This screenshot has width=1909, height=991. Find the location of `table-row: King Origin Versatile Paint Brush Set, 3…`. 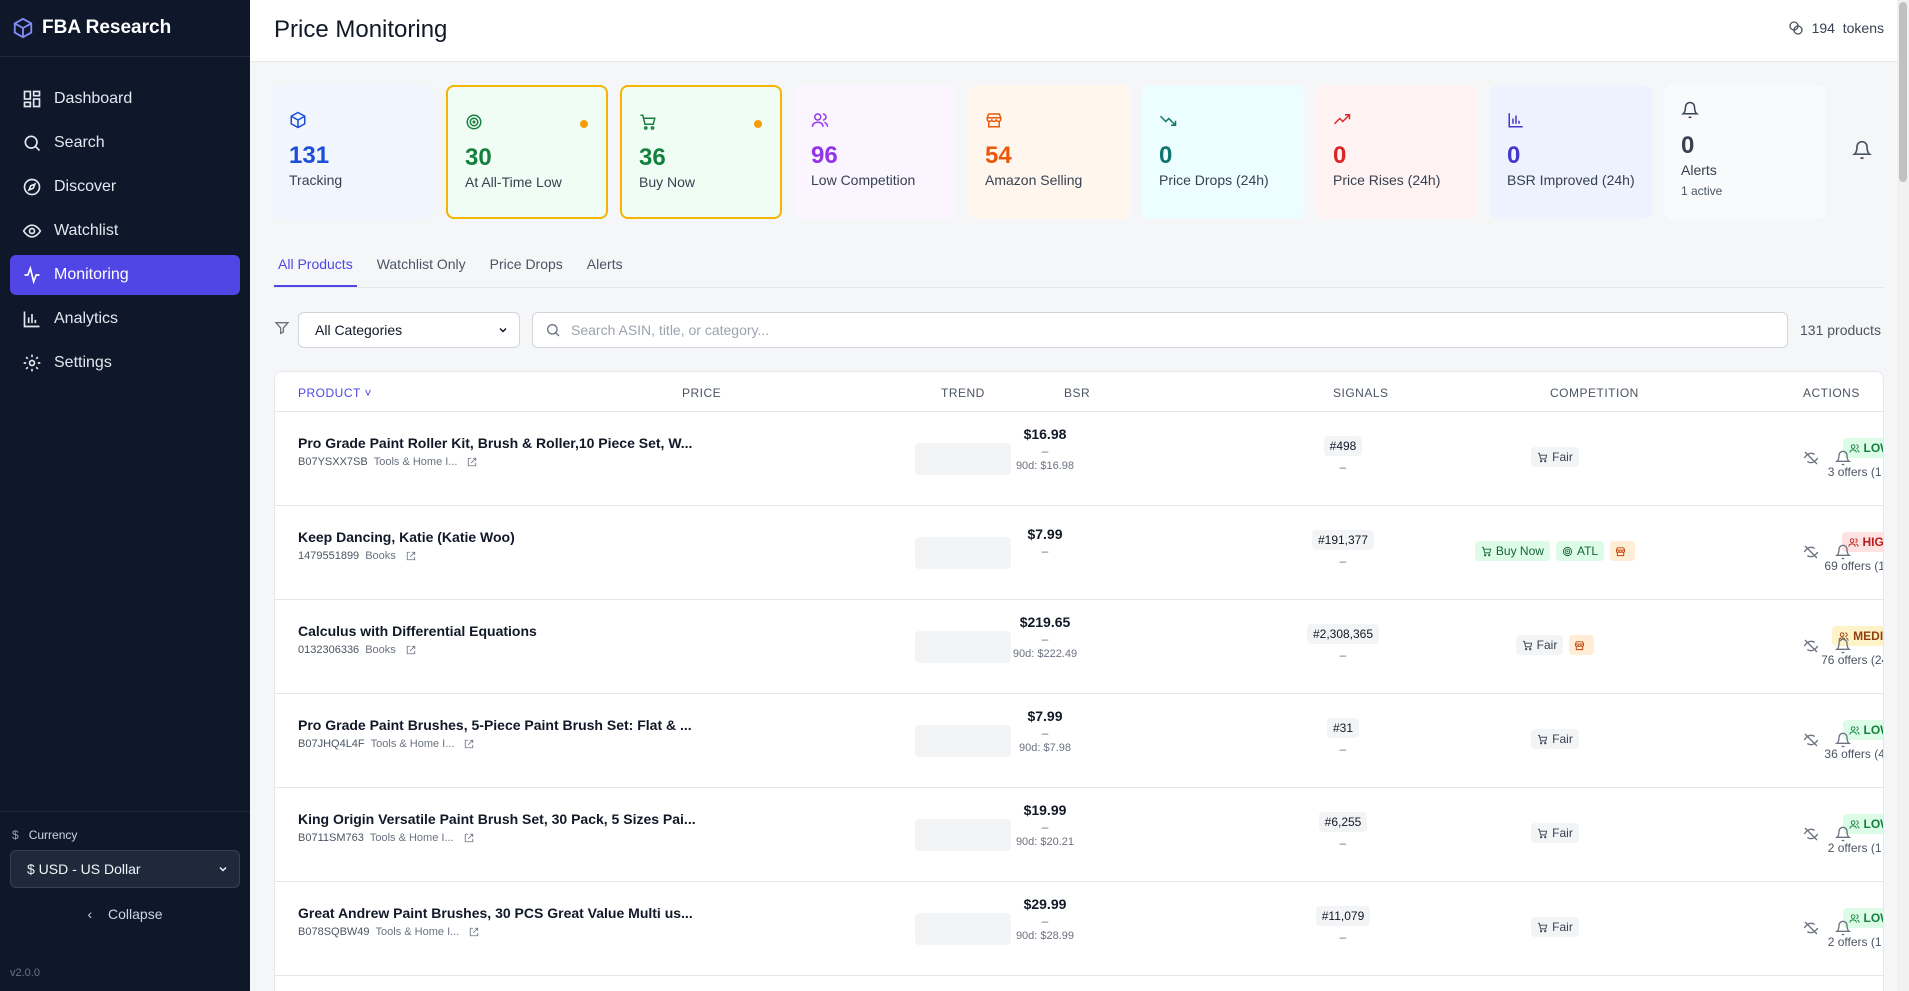

table-row: King Origin Versatile Paint Brush Set, 3… is located at coordinates (1079, 835).